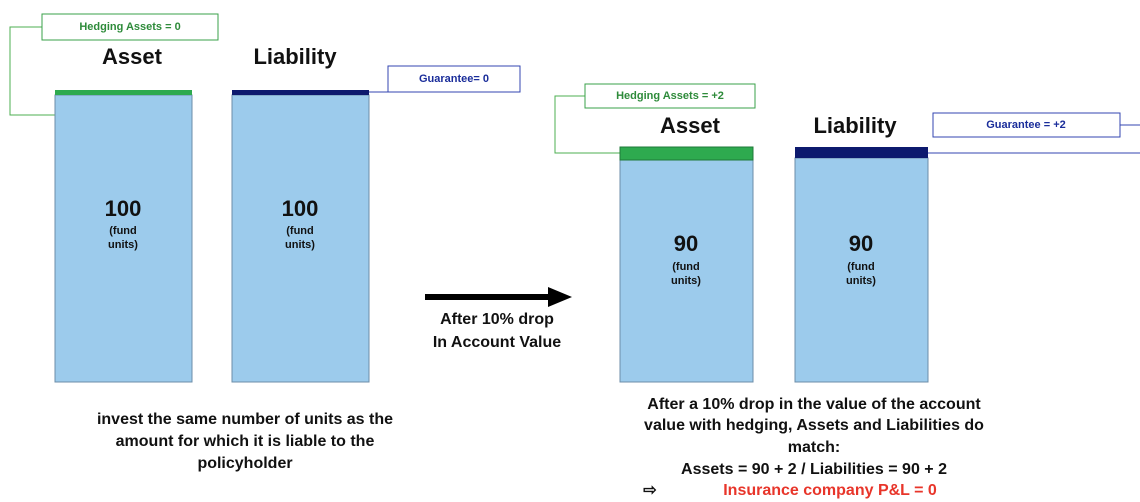 This screenshot has width=1140, height=502. What do you see at coordinates (686, 243) in the screenshot?
I see `asset-value: 90` at bounding box center [686, 243].